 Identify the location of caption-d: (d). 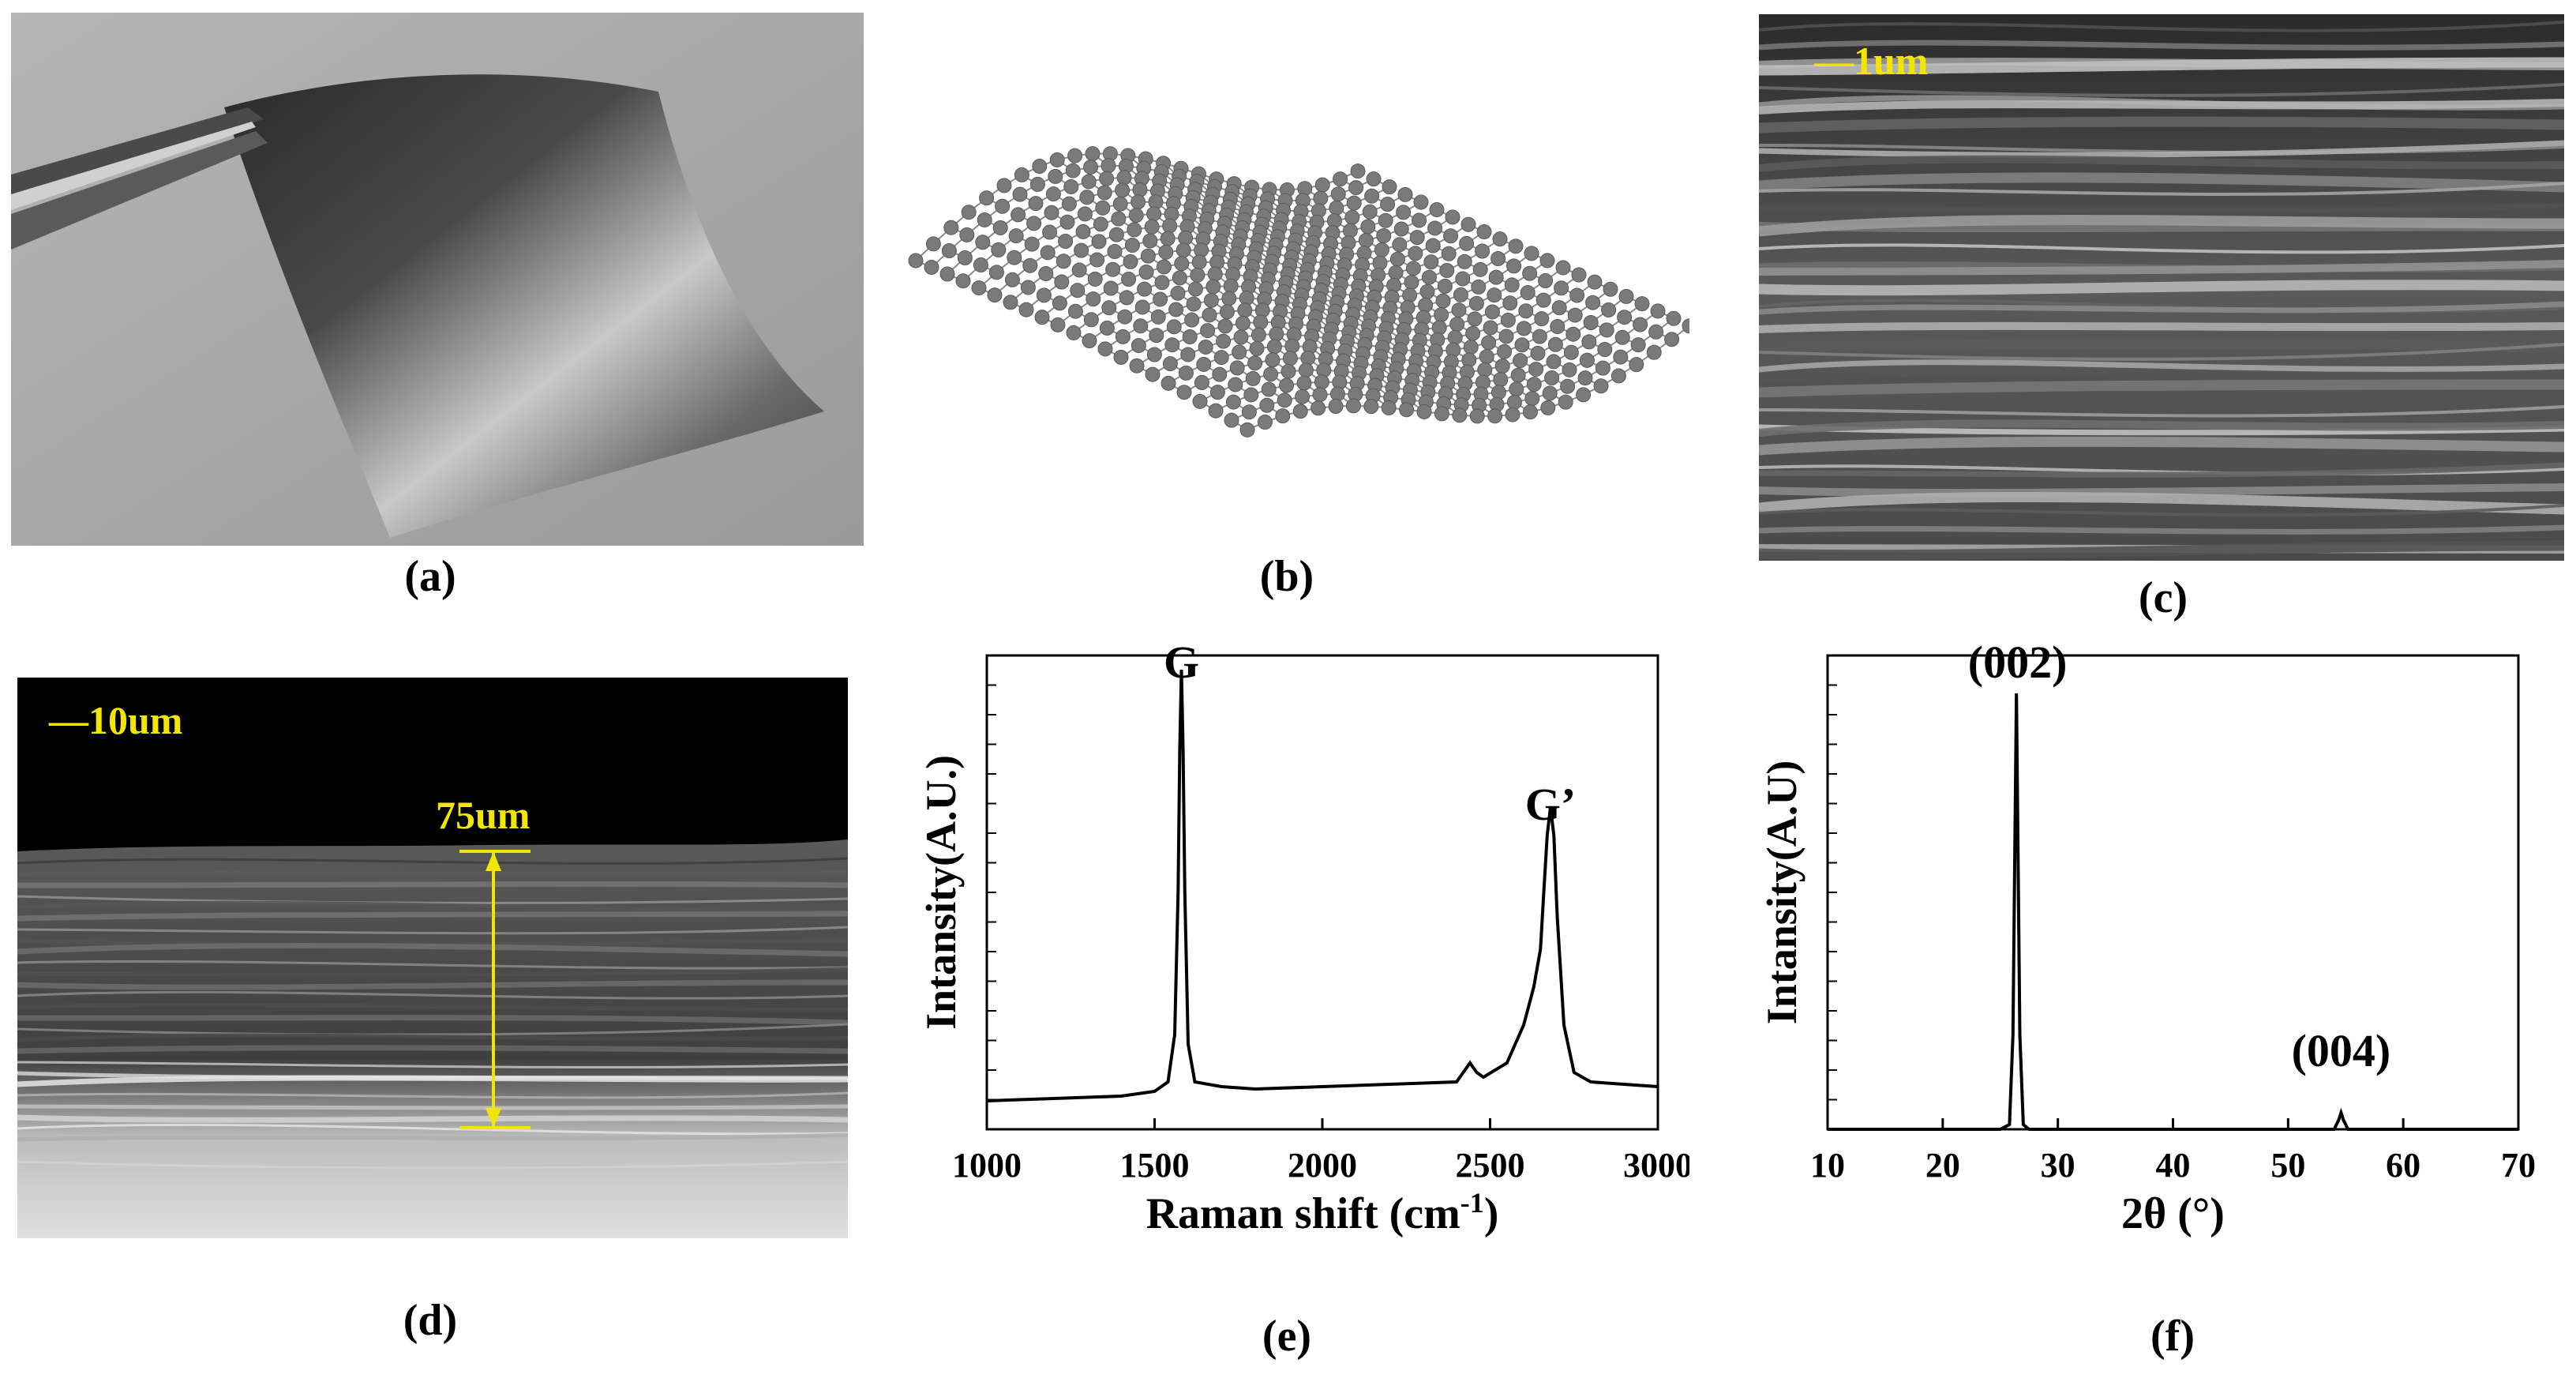
(430, 1320).